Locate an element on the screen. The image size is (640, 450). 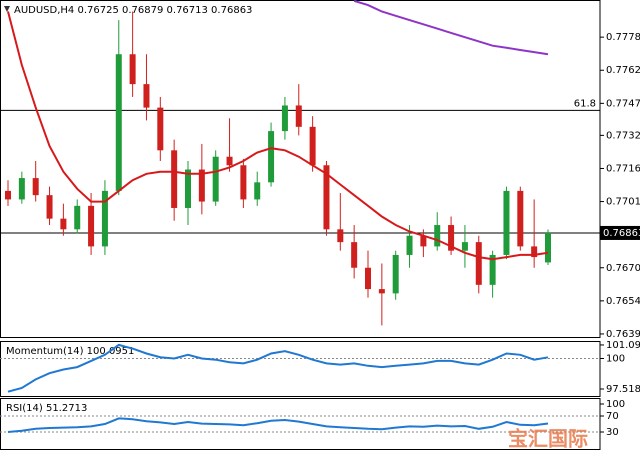
panel-title: Momentum(14) 100.0951 is located at coordinates (70, 351).